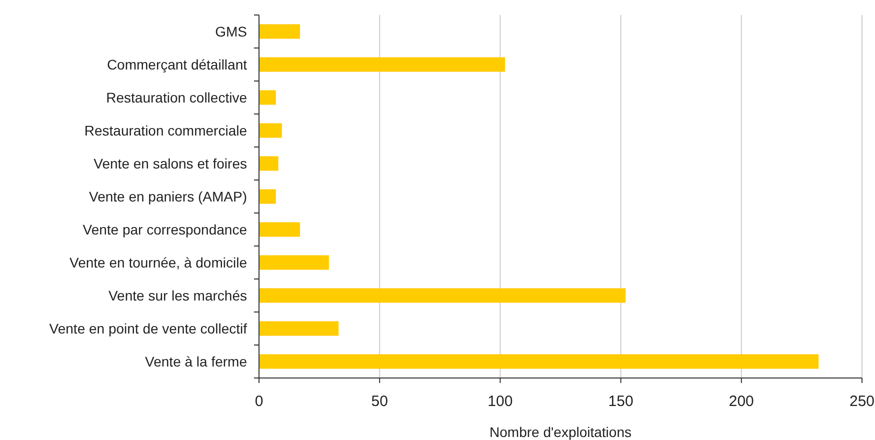  Describe the element at coordinates (177, 295) in the screenshot. I see `y-tick-label: Vente sur les marchés` at that location.